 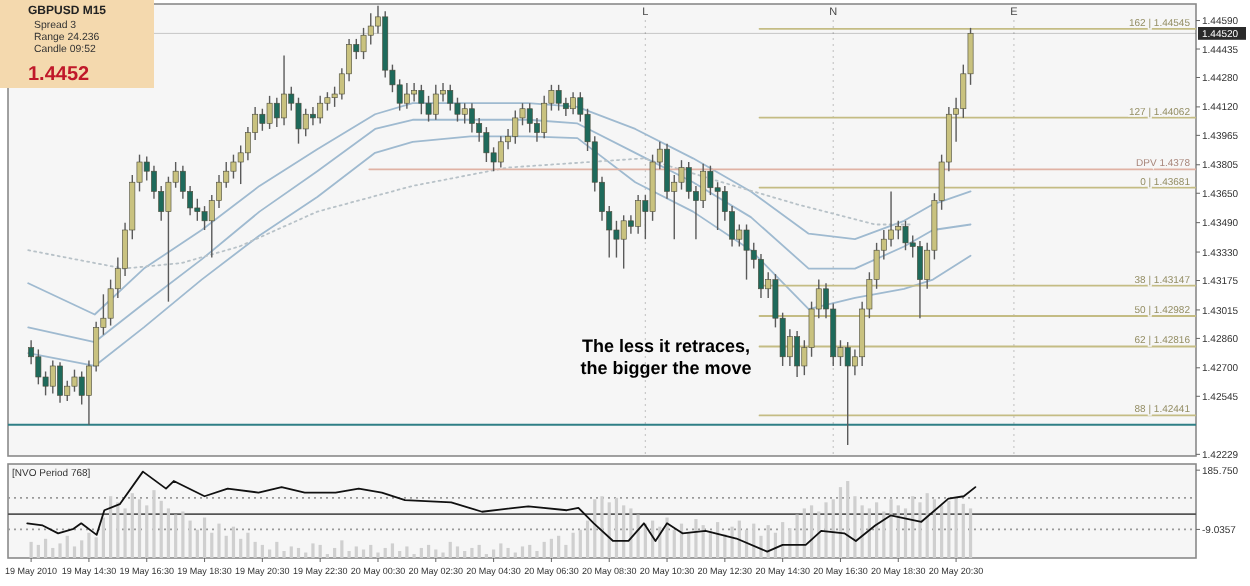 What do you see at coordinates (59, 75) in the screenshot?
I see `annotation: 1.4452` at bounding box center [59, 75].